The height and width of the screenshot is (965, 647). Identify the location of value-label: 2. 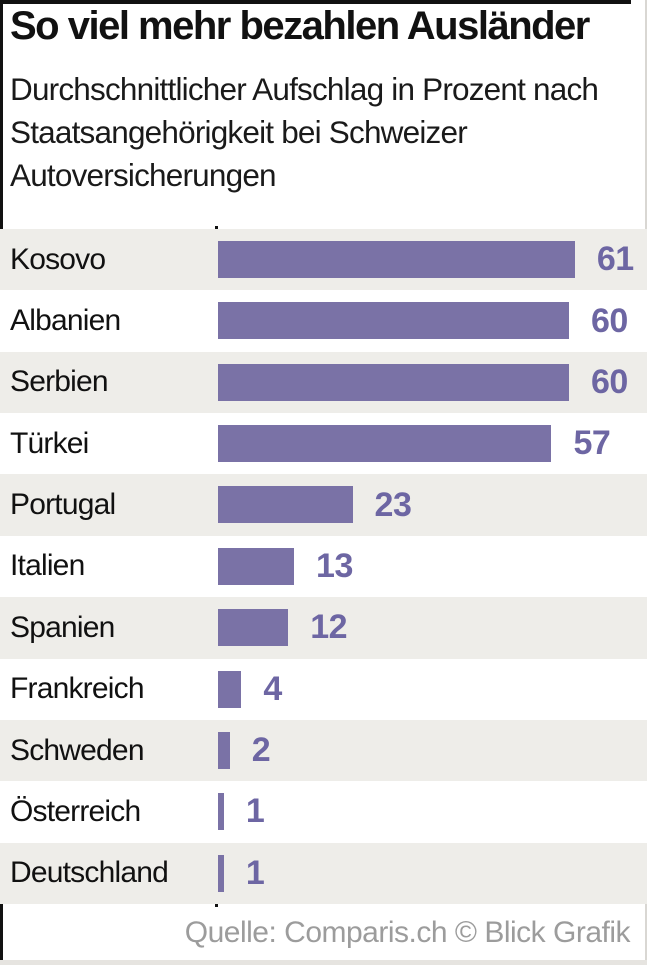
(261, 750).